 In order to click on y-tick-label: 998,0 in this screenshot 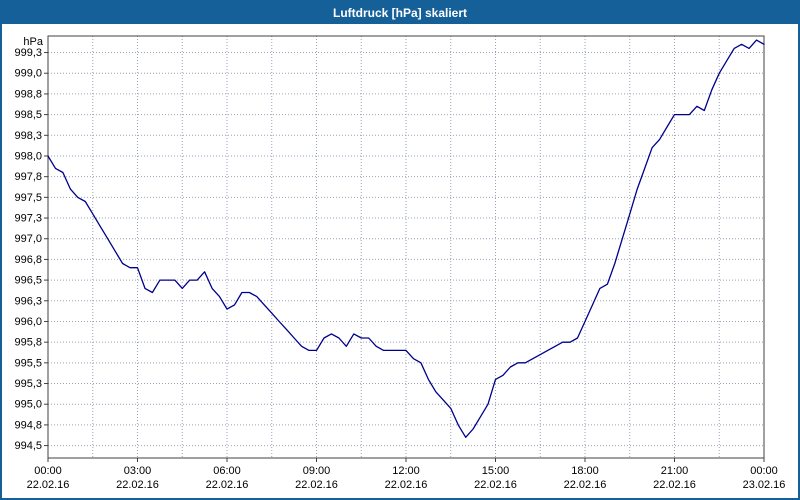, I will do `click(28, 156)`.